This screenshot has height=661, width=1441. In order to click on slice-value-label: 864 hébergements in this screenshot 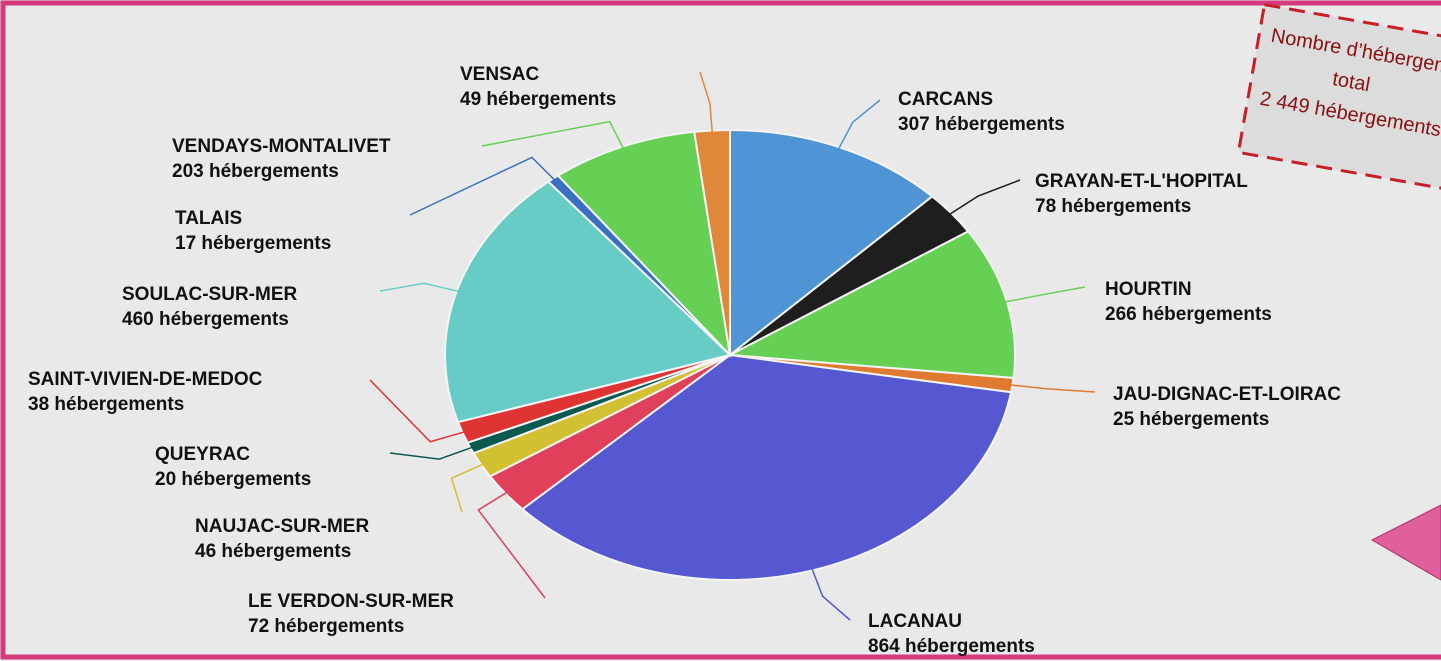, I will do `click(951, 646)`.